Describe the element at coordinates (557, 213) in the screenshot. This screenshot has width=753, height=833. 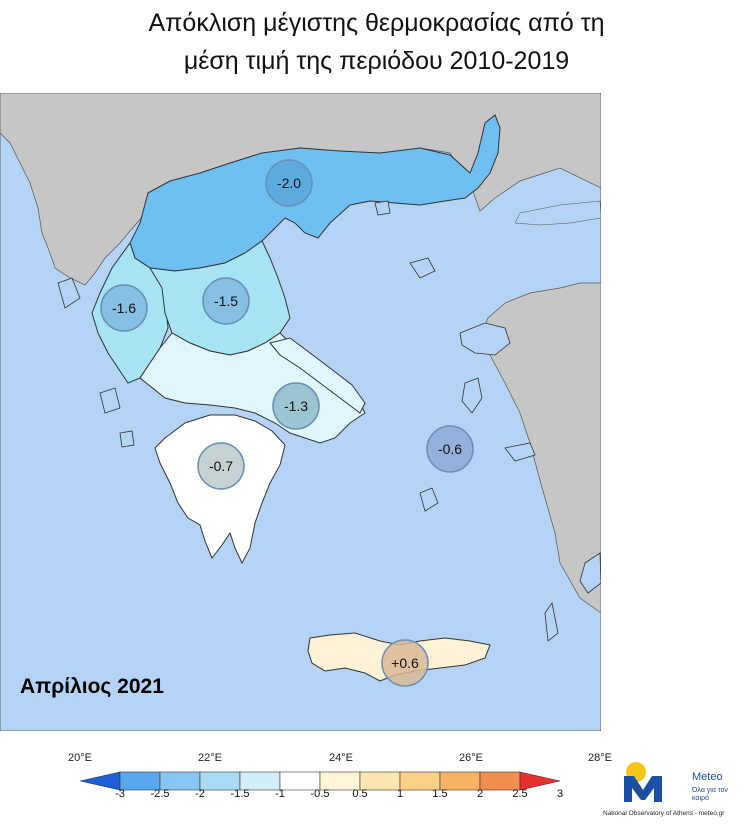
I see `marmara-sea` at that location.